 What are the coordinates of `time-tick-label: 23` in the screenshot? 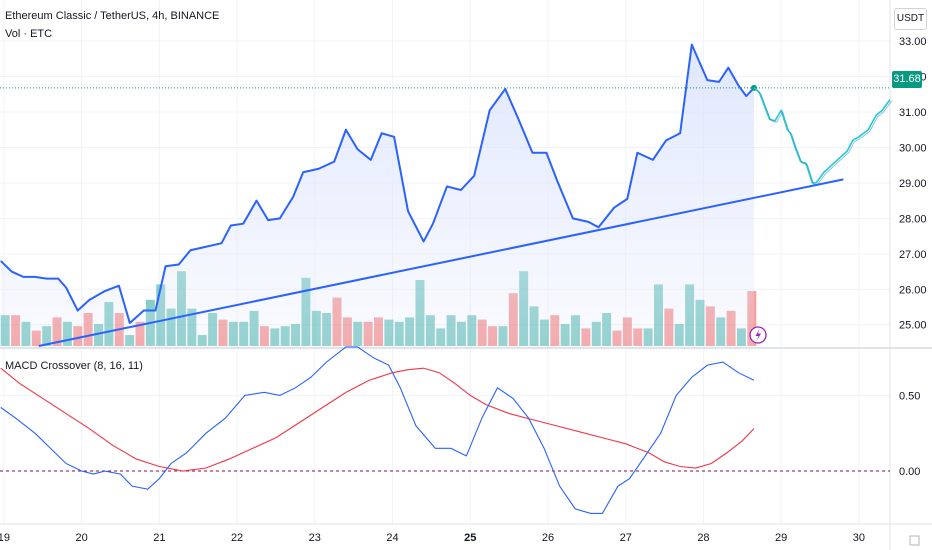 It's located at (315, 538).